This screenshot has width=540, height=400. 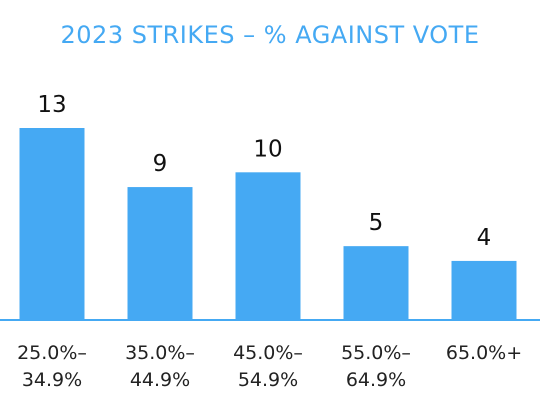 I want to click on x-tick-label-4-line-0: 65.0%+, so click(x=484, y=353).